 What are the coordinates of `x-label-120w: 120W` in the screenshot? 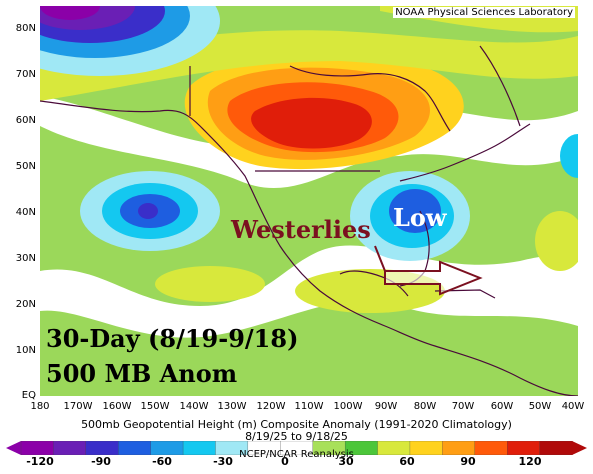 It's located at (271, 406).